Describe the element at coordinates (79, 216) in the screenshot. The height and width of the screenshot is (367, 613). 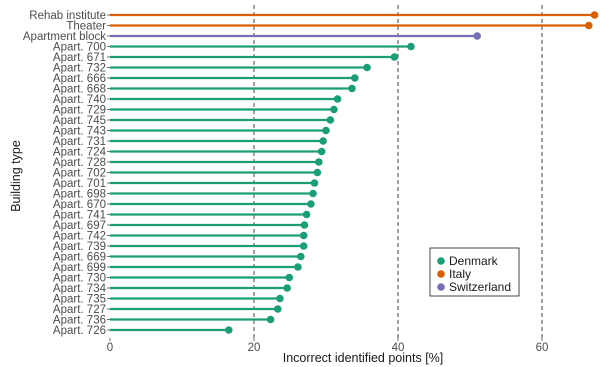
I see `y-tick-label: Apart. 741` at that location.